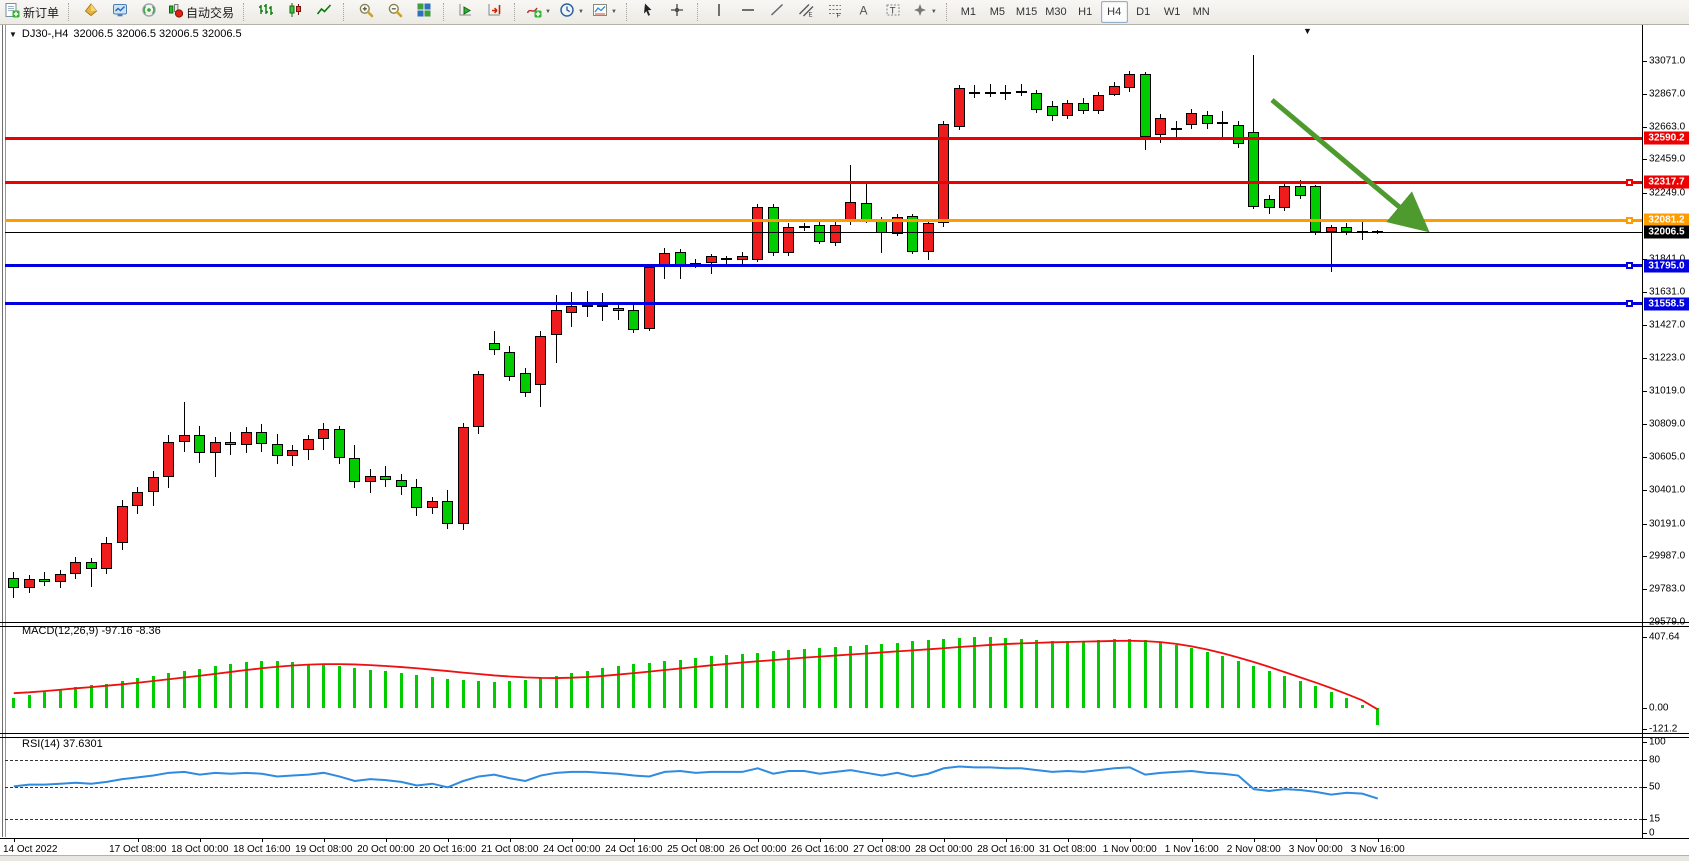 This screenshot has height=861, width=1689. I want to click on vertical-line-button, so click(719, 12).